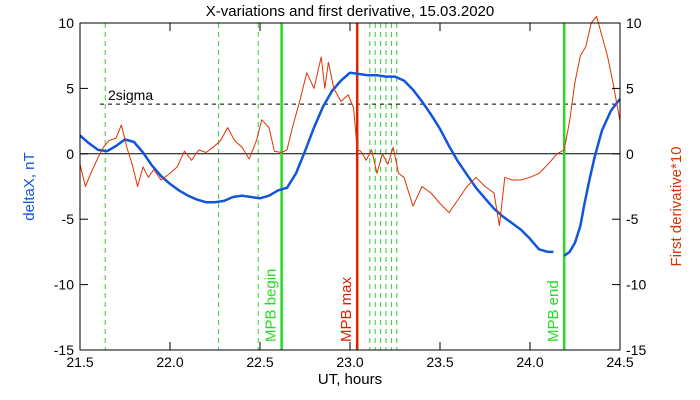  I want to click on y-left-tick-label-2: 5, so click(70, 88).